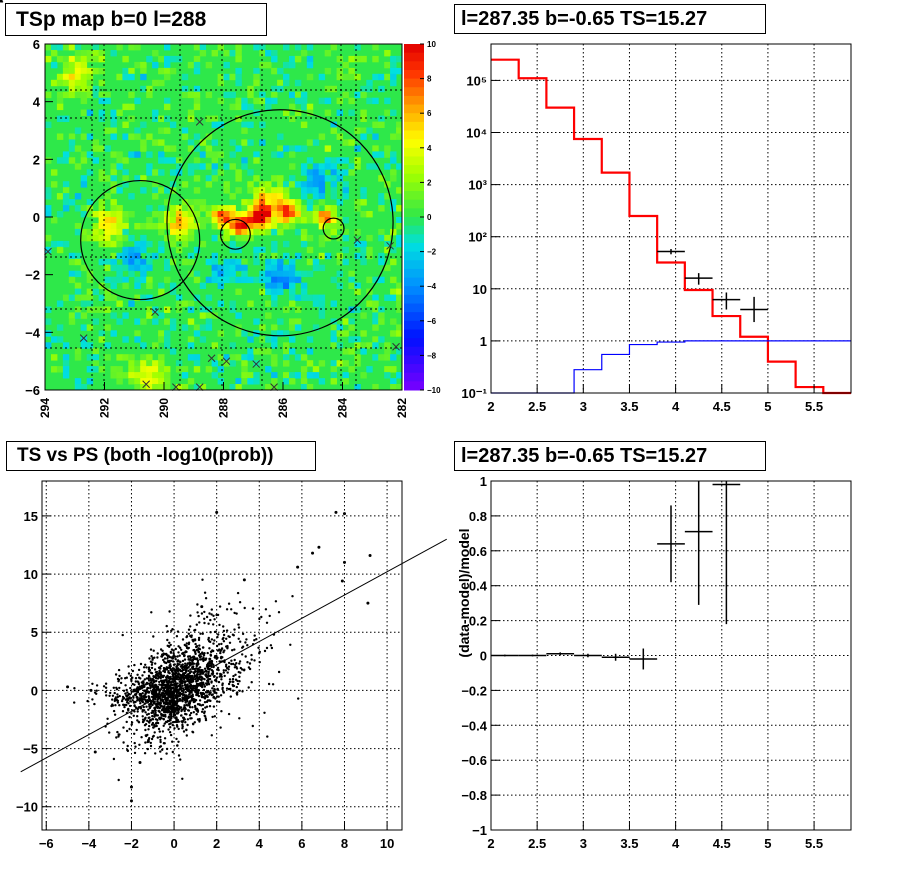  What do you see at coordinates (343, 408) in the screenshot?
I see `x-tick-label: 284` at bounding box center [343, 408].